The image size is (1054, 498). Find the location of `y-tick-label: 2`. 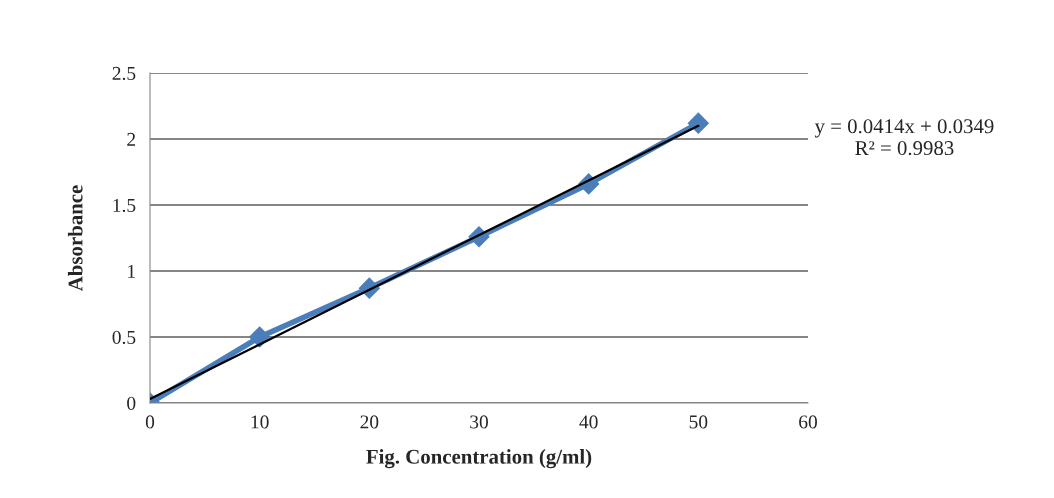

y-tick-label: 2 is located at coordinates (131, 139).